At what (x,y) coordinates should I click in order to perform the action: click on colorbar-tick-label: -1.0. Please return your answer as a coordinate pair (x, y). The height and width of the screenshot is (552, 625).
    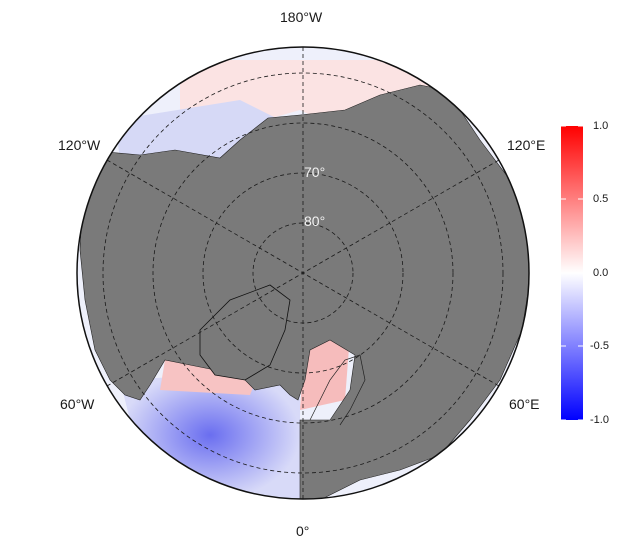
    Looking at the image, I should click on (599, 420).